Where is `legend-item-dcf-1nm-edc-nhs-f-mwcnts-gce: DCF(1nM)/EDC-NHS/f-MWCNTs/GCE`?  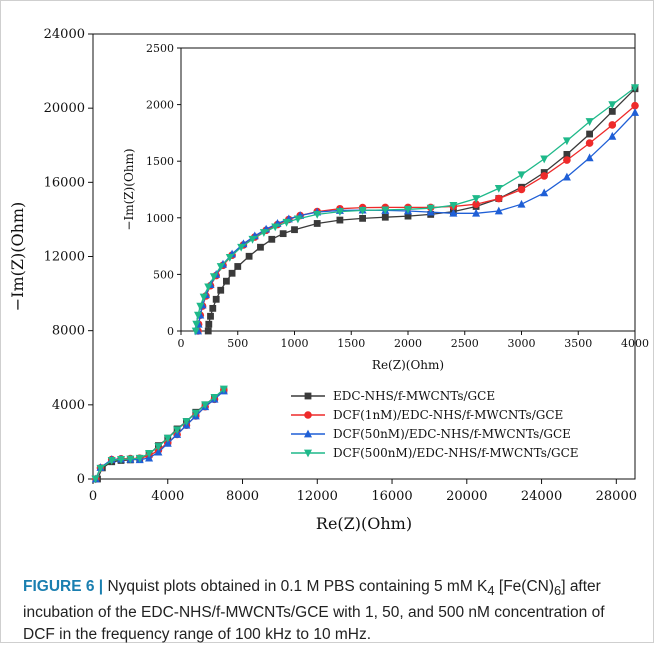
legend-item-dcf-1nm-edc-nhs-f-mwcnts-gce: DCF(1nM)/EDC-NHS/f-MWCNTs/GCE is located at coordinates (427, 415).